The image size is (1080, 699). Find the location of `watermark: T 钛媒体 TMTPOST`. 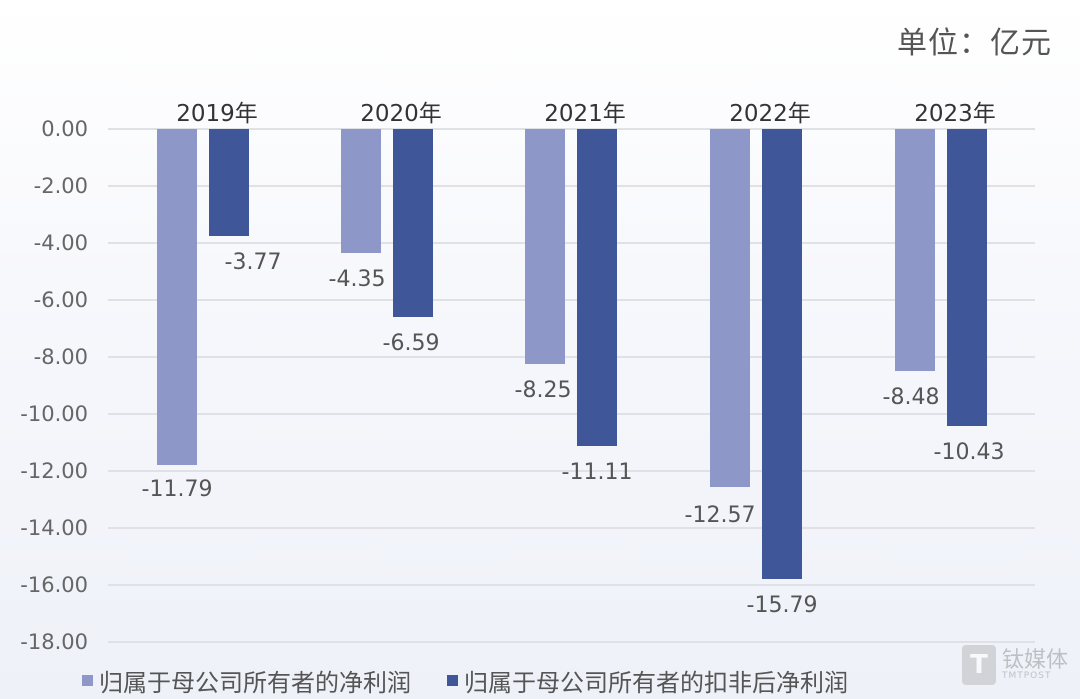

watermark: T 钛媒体 TMTPOST is located at coordinates (1014, 665).